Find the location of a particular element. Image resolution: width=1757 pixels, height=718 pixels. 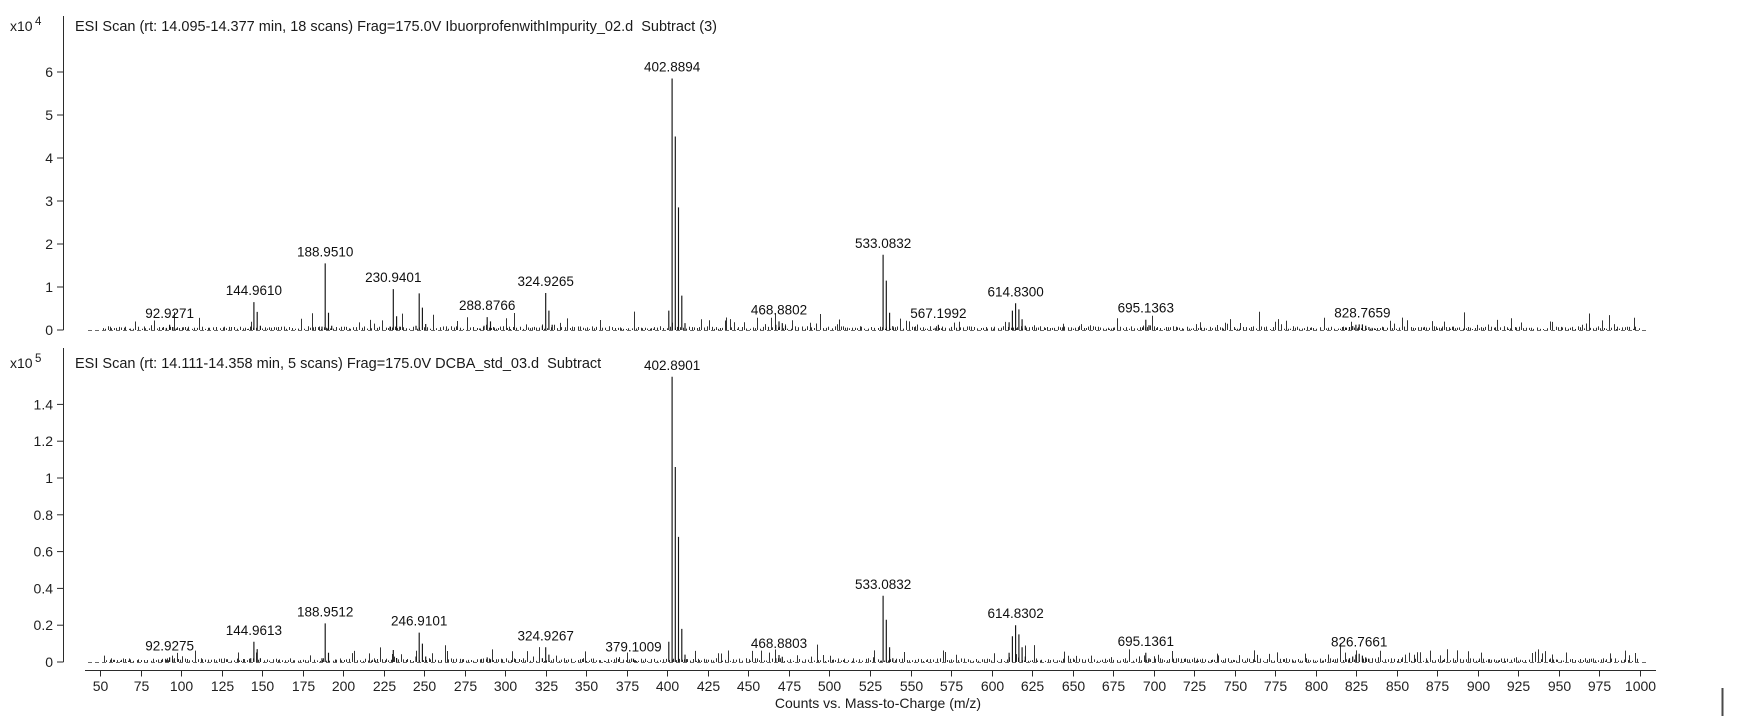

peak-label: 614.8302 is located at coordinates (1015, 613).